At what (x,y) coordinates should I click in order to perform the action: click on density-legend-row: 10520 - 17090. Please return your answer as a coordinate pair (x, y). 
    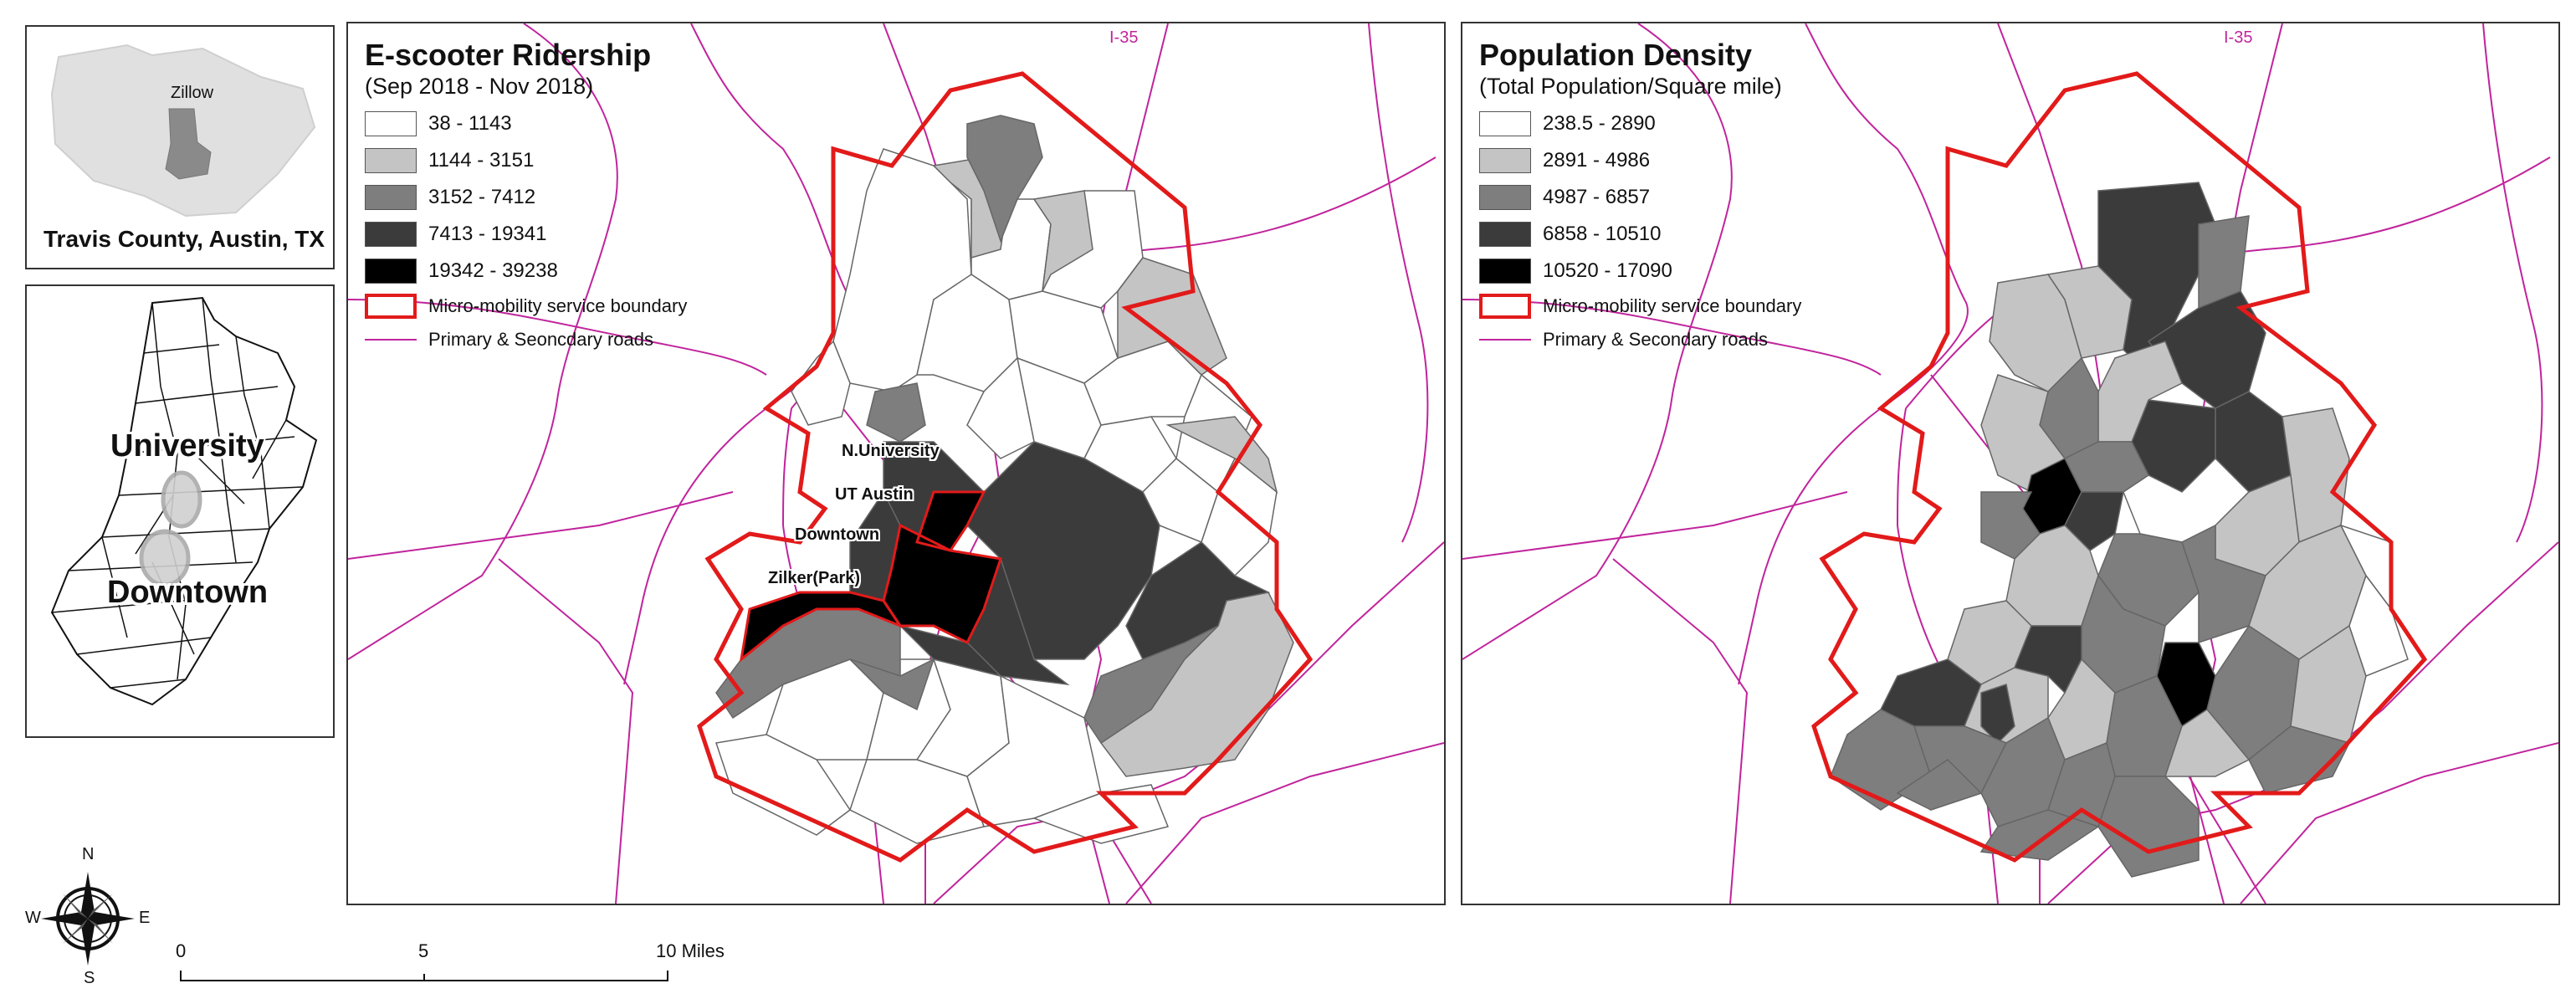
    Looking at the image, I should click on (1640, 271).